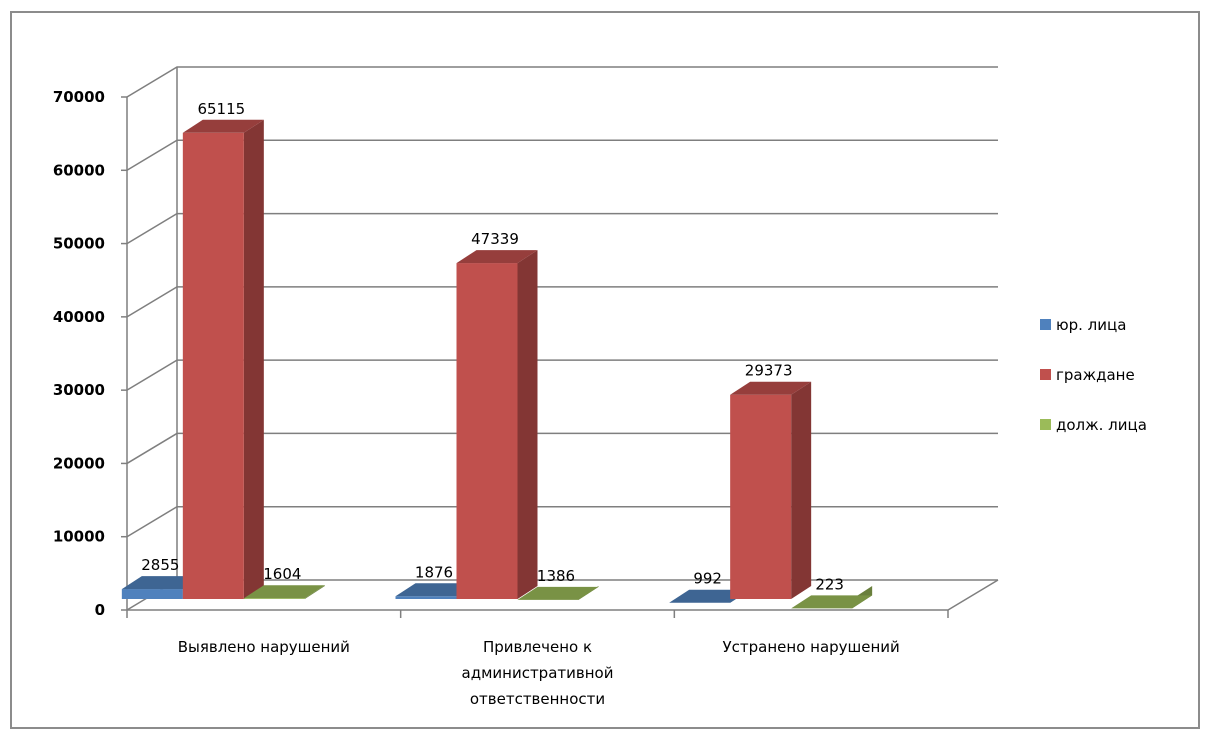 The width and height of the screenshot is (1210, 736). Describe the element at coordinates (221, 109) in the screenshot. I see `data-label: 65115` at that location.